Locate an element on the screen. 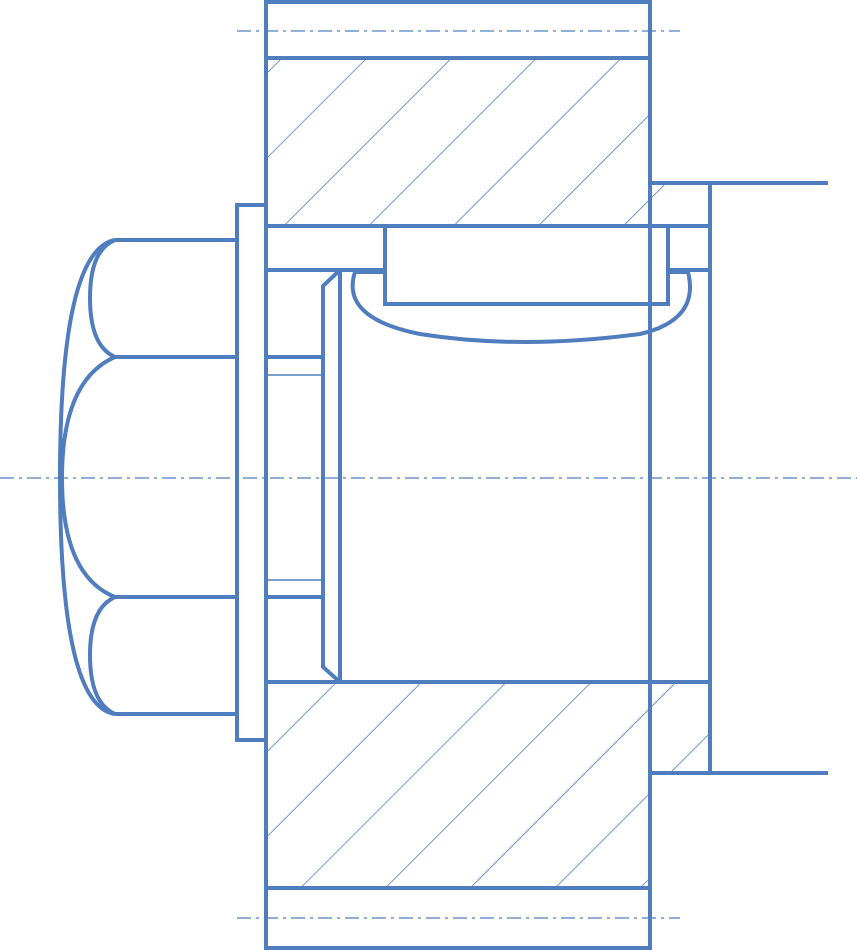  washer is located at coordinates (251, 472).